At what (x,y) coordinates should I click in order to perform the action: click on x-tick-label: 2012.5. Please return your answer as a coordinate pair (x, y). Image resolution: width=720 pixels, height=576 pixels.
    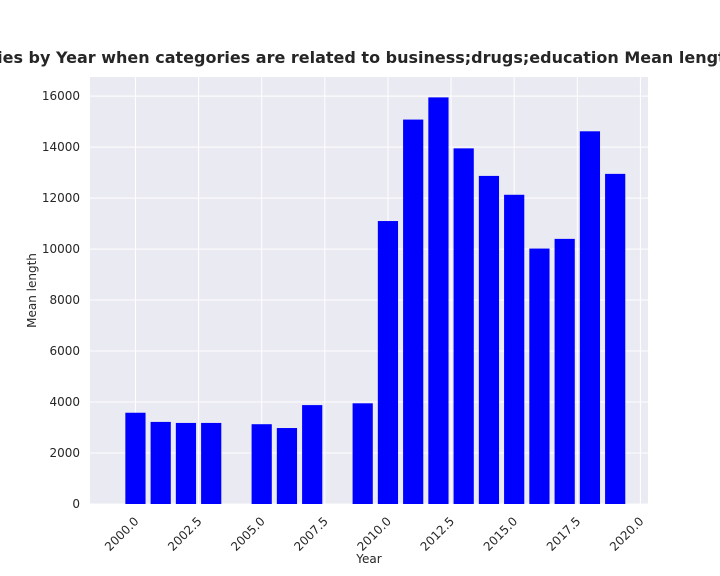
    Looking at the image, I should click on (438, 534).